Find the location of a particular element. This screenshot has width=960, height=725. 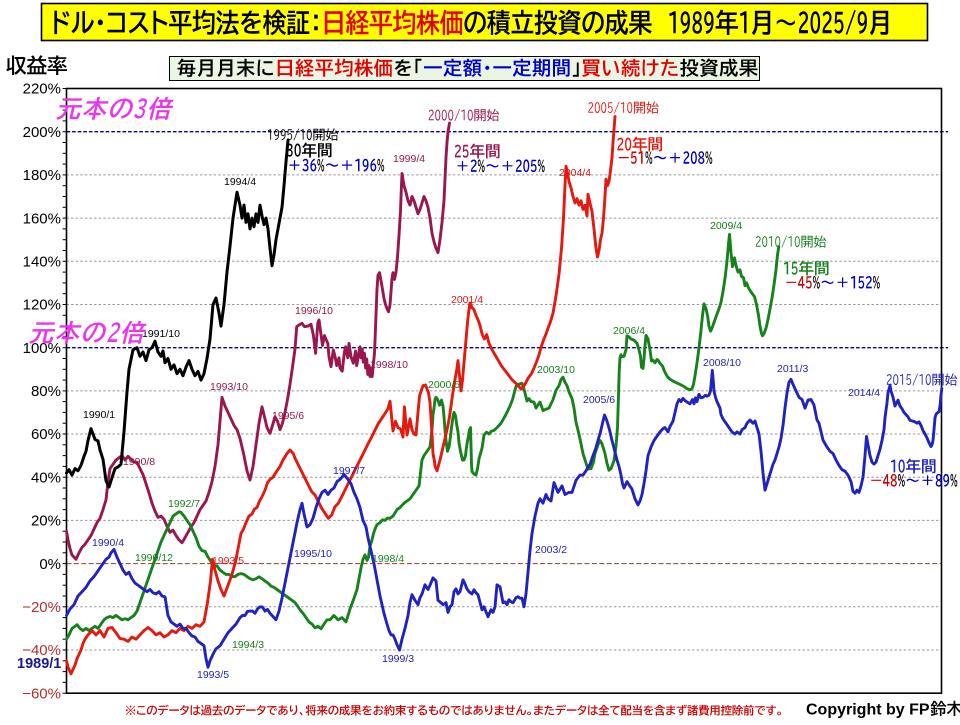

svg-text: 2014/4 is located at coordinates (864, 393).